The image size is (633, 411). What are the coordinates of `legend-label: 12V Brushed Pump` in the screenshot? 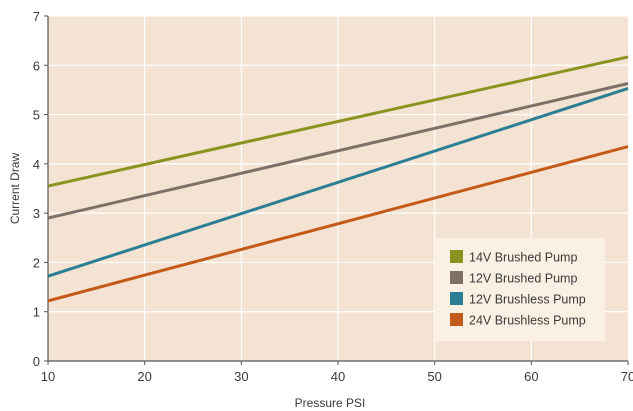 It's located at (523, 279).